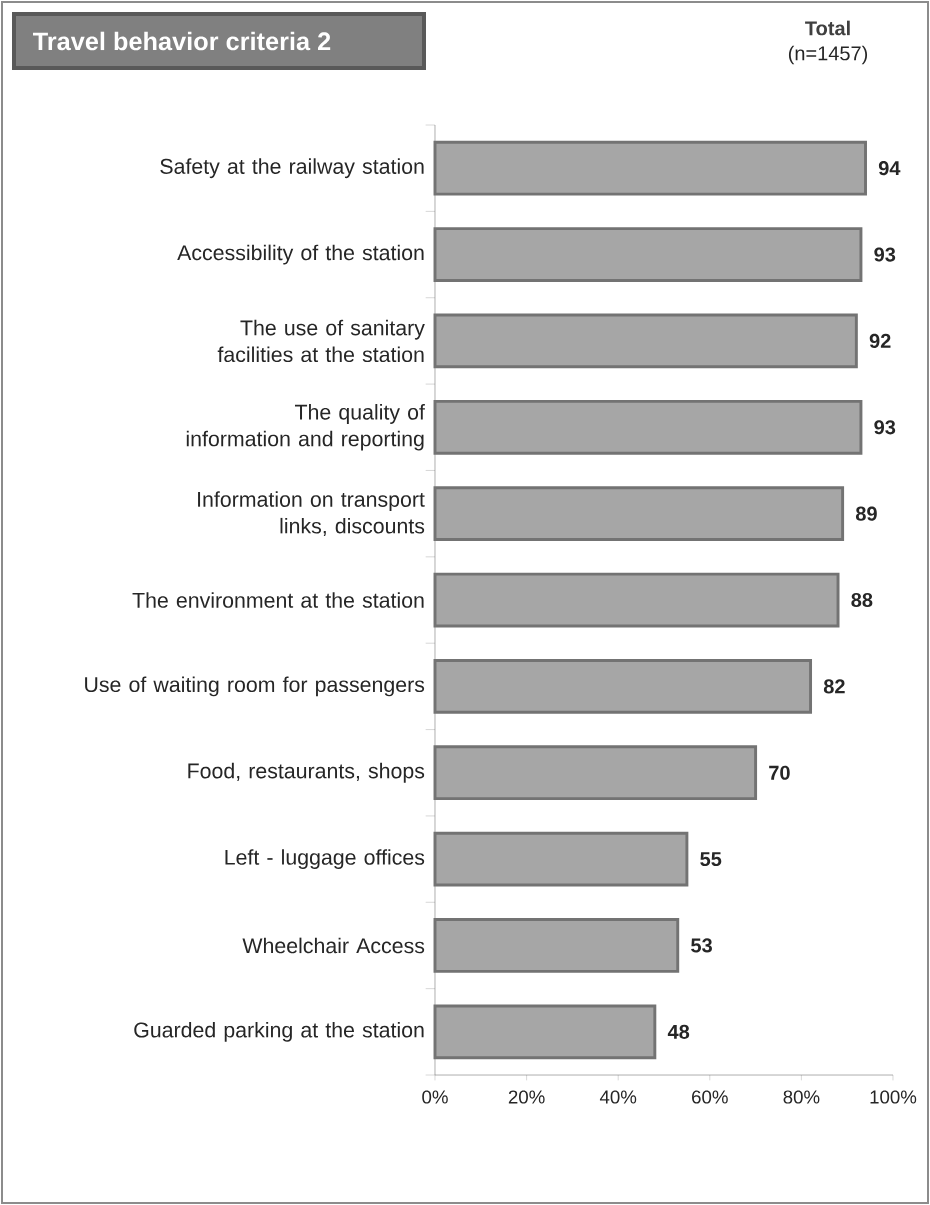 This screenshot has width=930, height=1205. I want to click on text: (n=1457), so click(828, 55).